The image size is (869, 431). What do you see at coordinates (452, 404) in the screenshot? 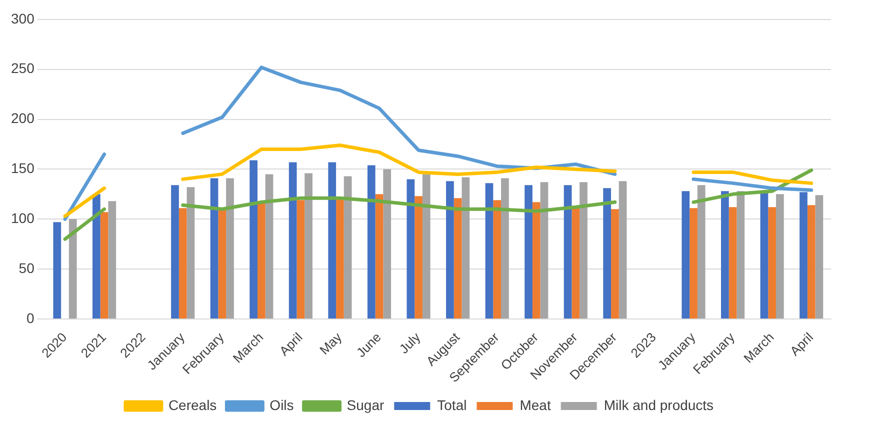
I see `legend-label: Total` at bounding box center [452, 404].